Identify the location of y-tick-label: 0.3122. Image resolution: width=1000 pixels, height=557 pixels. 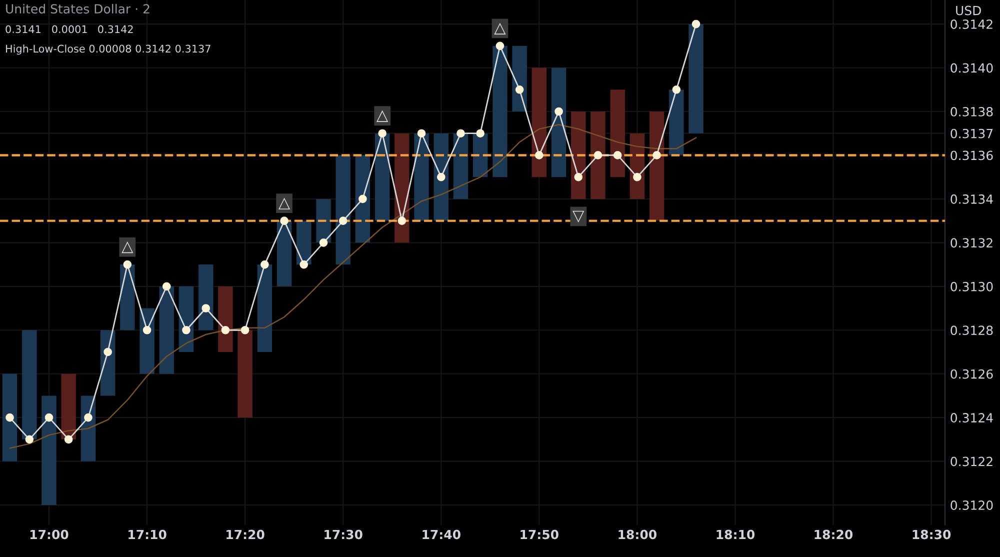
(971, 461).